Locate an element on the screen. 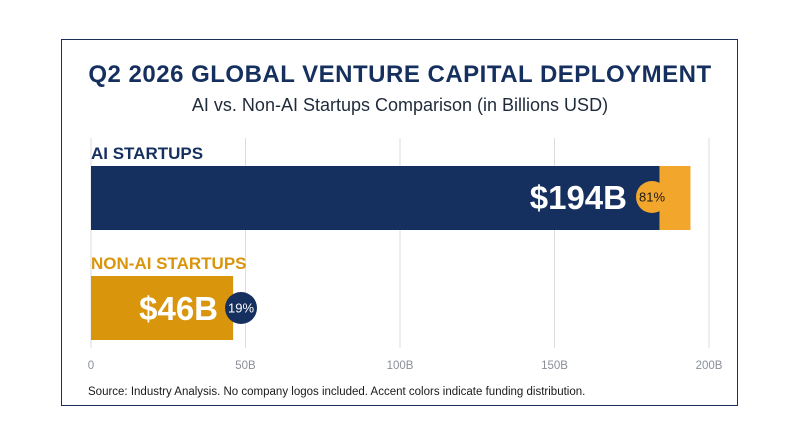  data-label: $46B is located at coordinates (178, 308).